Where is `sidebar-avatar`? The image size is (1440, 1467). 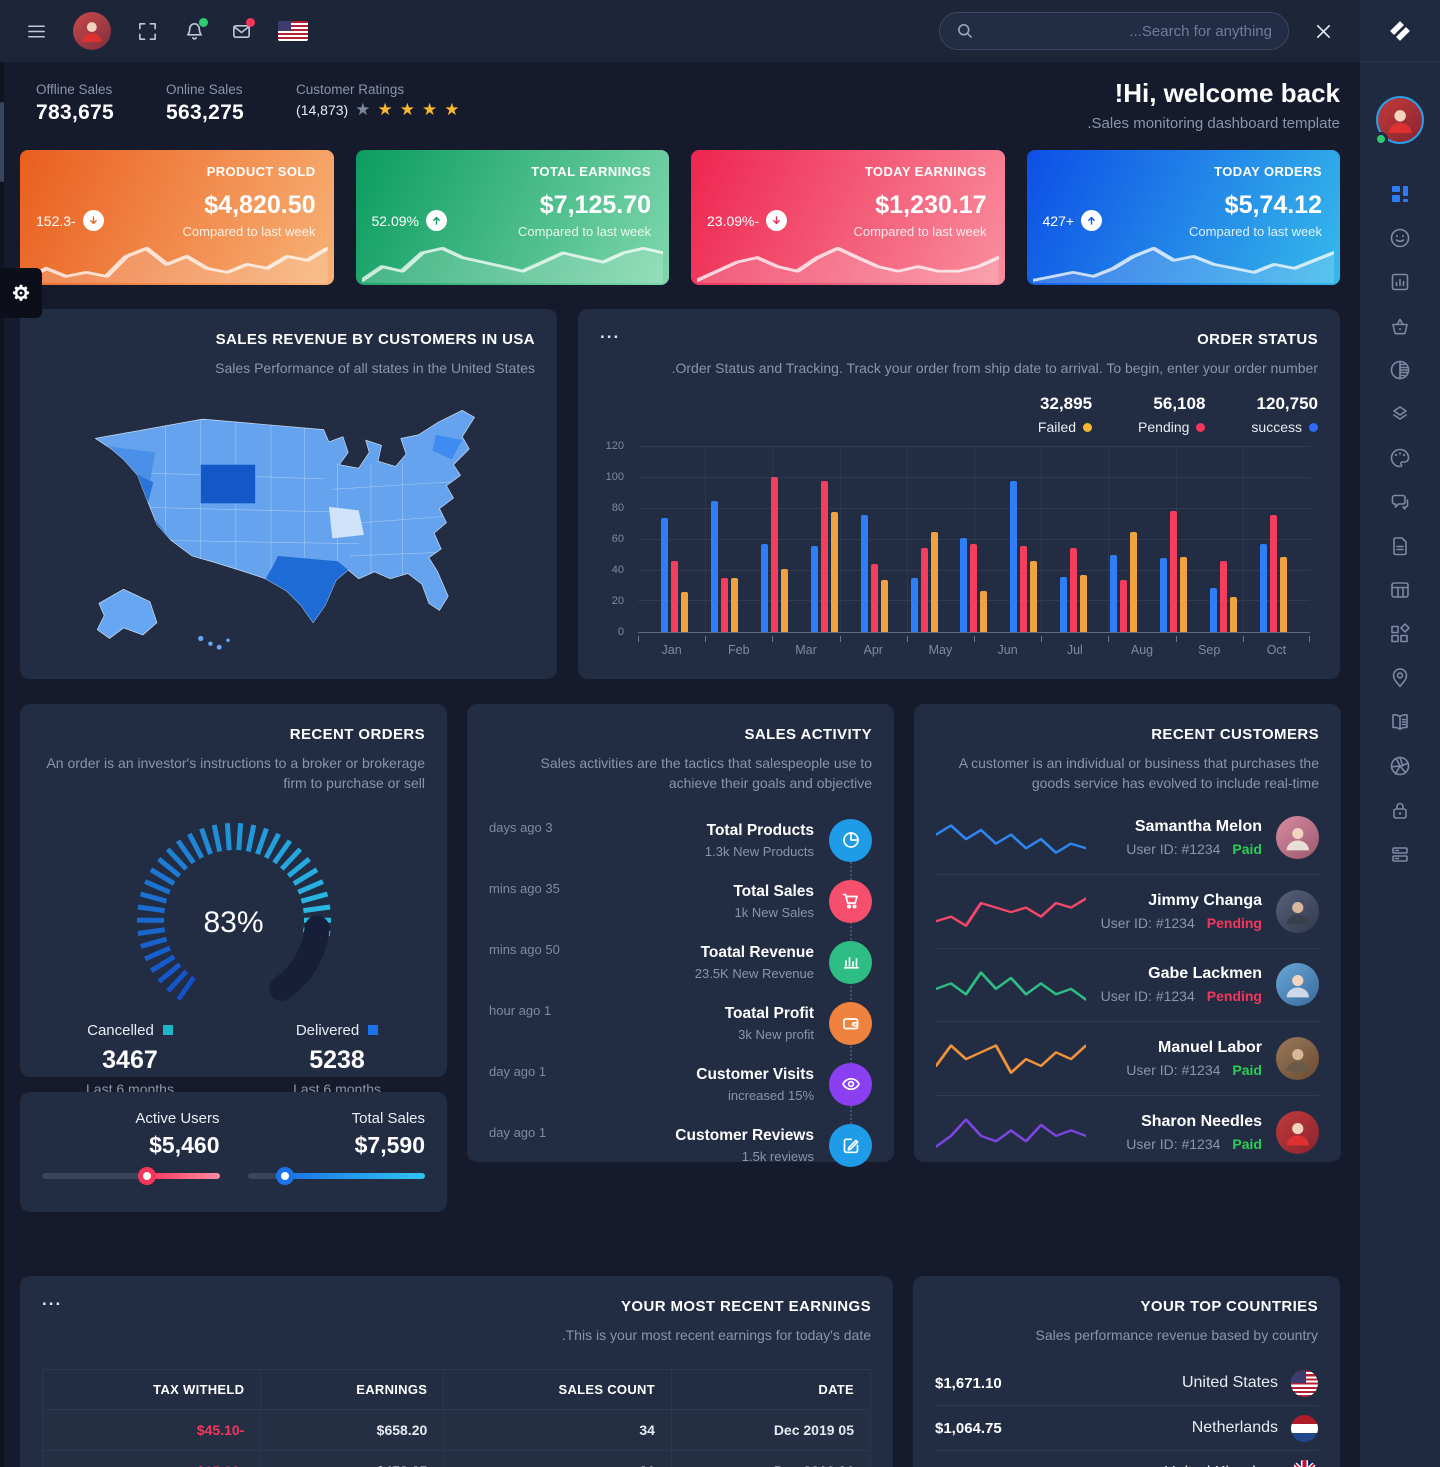
sidebar-avatar is located at coordinates (1399, 121).